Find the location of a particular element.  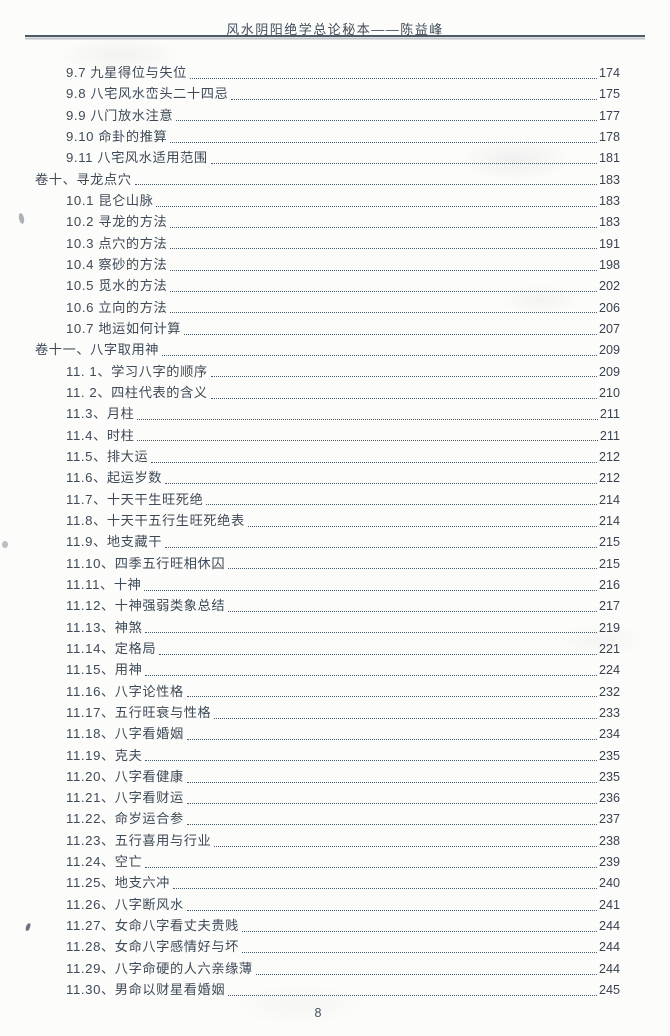

toc-entry: 11.26、八字断风水 241 is located at coordinates (310, 904).